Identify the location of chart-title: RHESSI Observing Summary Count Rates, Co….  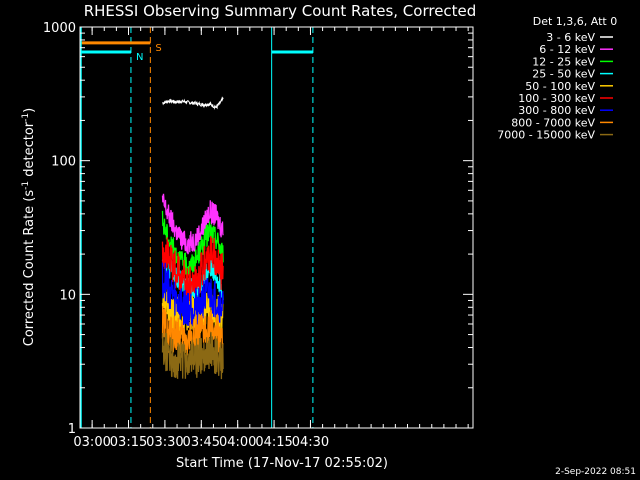
(280, 11).